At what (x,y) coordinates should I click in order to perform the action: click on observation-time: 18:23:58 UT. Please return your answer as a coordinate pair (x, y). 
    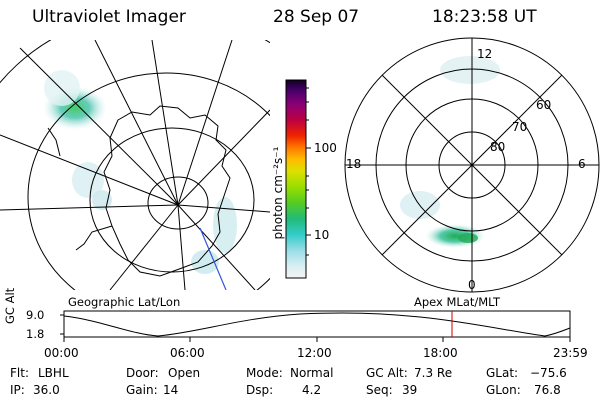
    Looking at the image, I should click on (484, 17).